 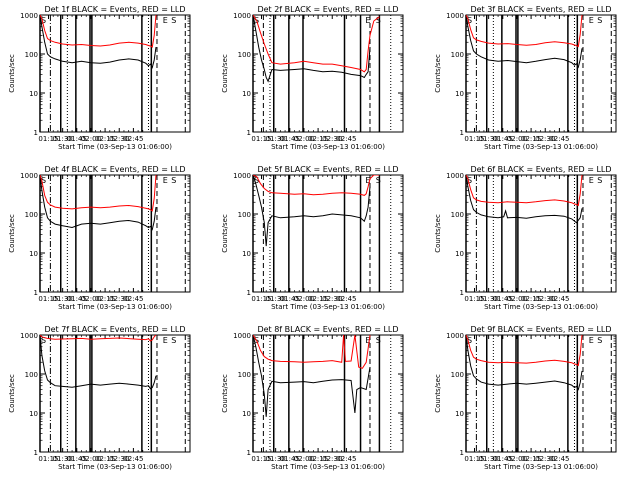 What do you see at coordinates (327, 169) in the screenshot?
I see `chart-title: Det 5f BLACK = Events, RED = LLD` at bounding box center [327, 169].